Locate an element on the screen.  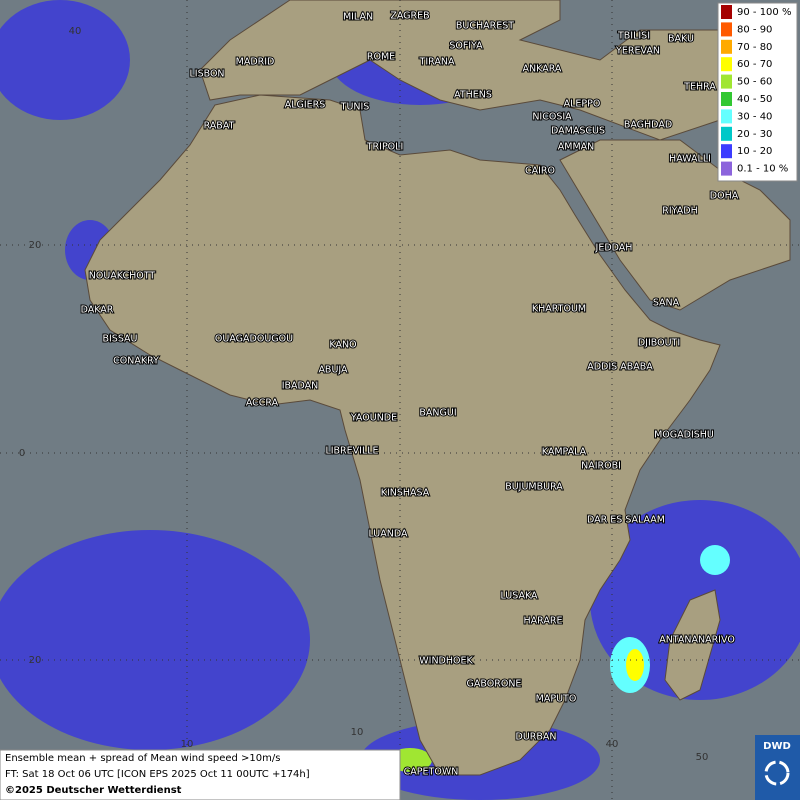
madagascar is located at coordinates (692, 645).